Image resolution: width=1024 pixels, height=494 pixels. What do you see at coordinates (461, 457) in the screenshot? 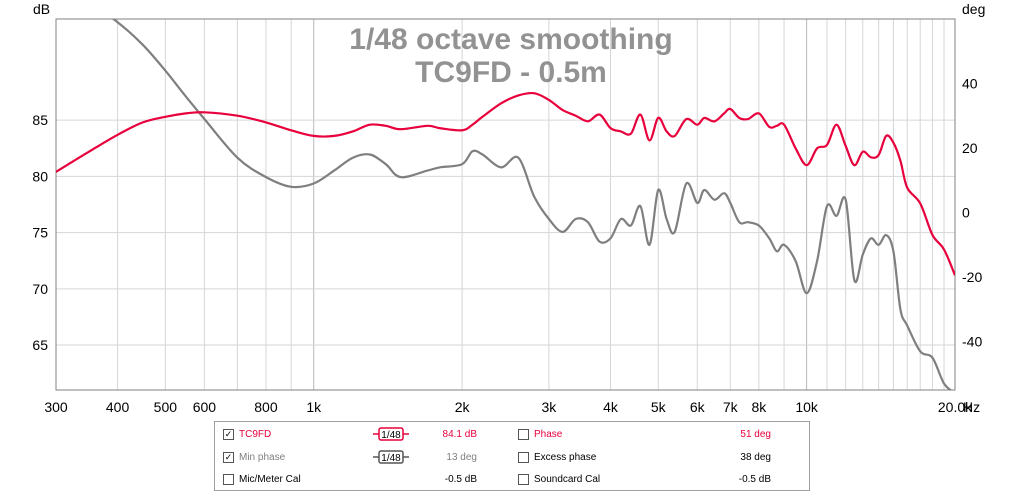
I see `min-phase-value: 13 deg` at bounding box center [461, 457].